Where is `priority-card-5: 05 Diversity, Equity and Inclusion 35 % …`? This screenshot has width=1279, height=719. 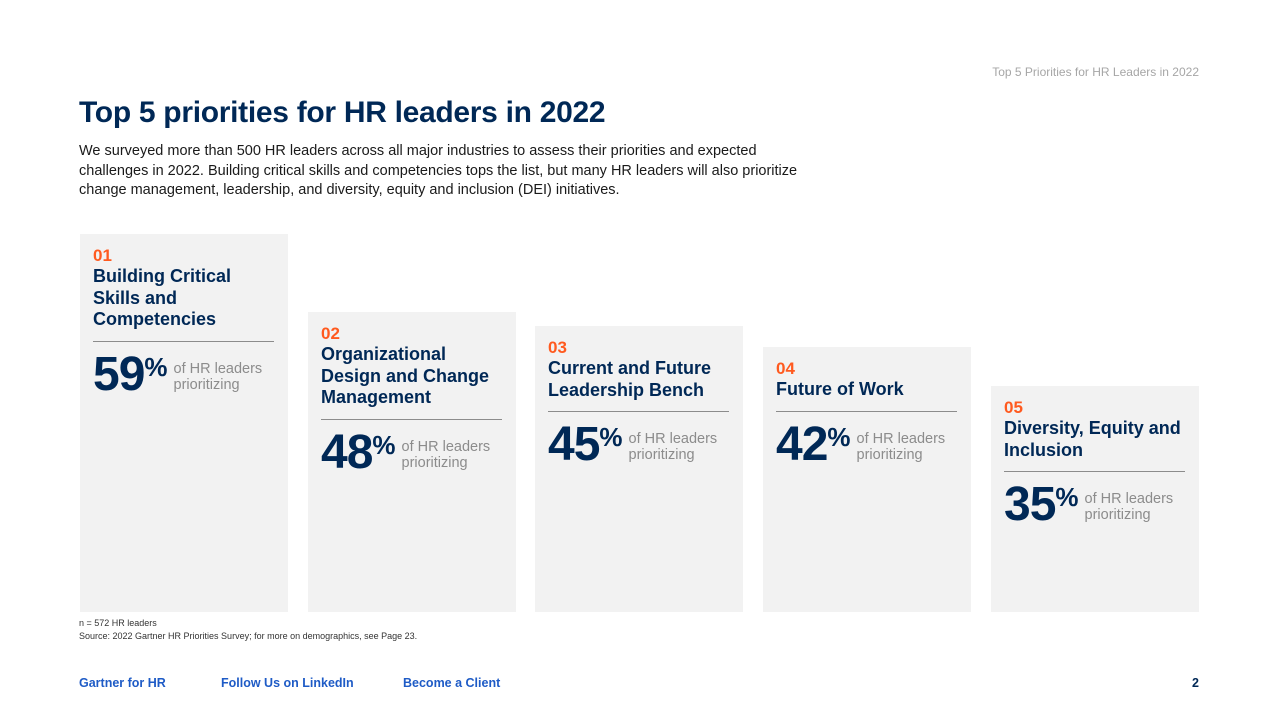 priority-card-5: 05 Diversity, Equity and Inclusion 35 % … is located at coordinates (1095, 499).